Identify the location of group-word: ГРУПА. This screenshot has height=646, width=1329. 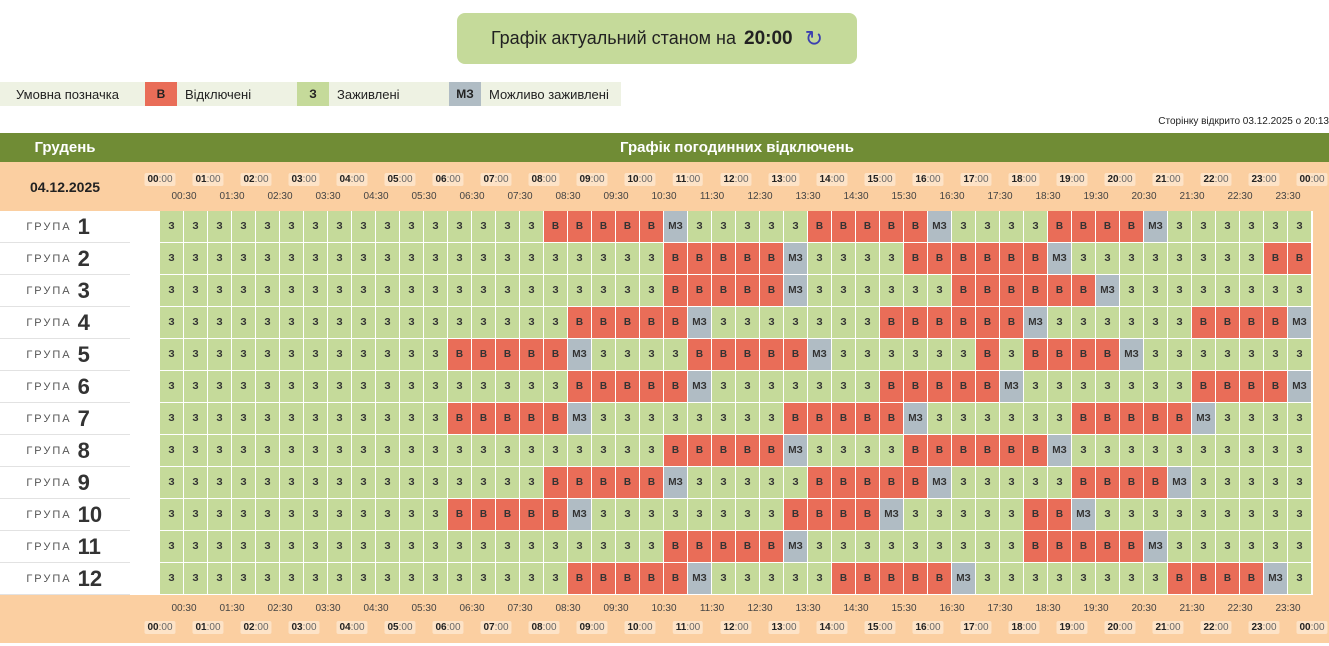
(49, 546).